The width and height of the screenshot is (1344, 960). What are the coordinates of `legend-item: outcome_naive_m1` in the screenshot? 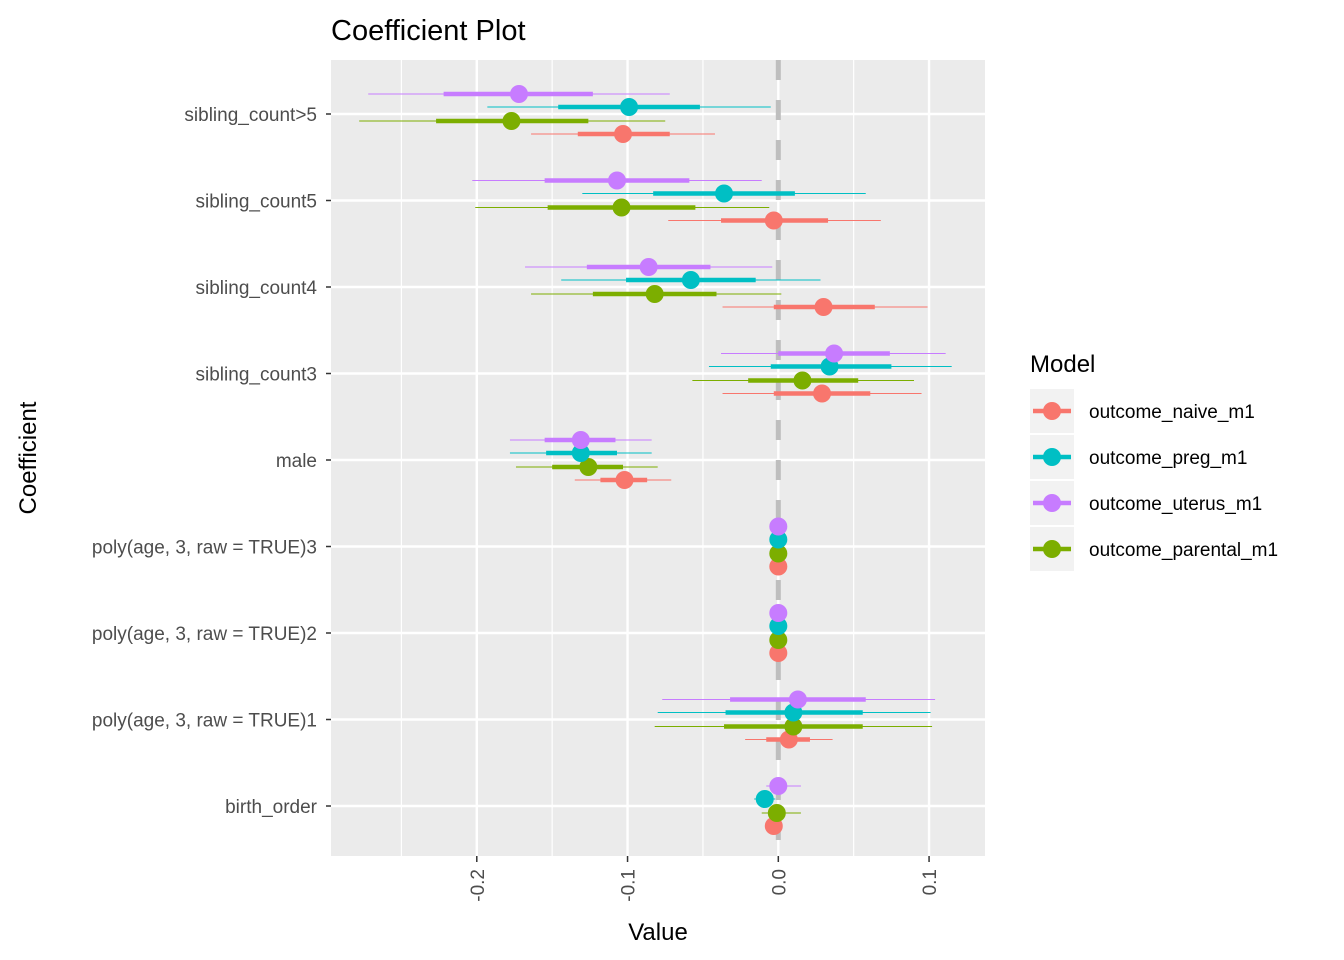 It's located at (1142, 411).